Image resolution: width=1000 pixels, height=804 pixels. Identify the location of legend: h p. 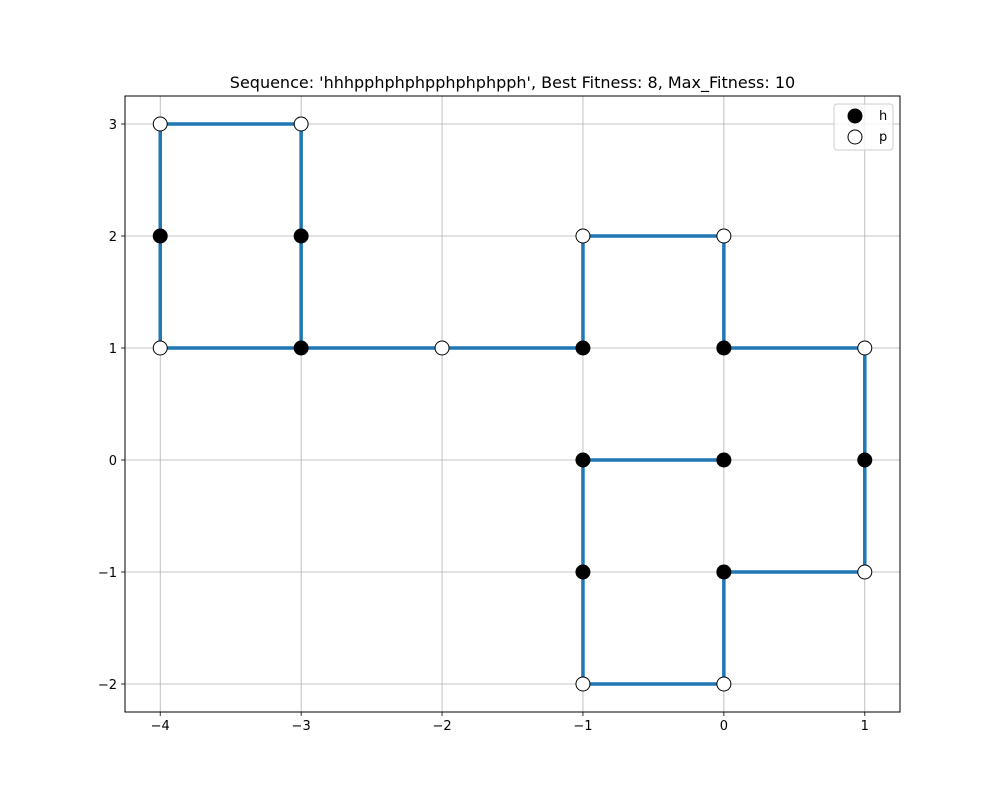
(863, 127).